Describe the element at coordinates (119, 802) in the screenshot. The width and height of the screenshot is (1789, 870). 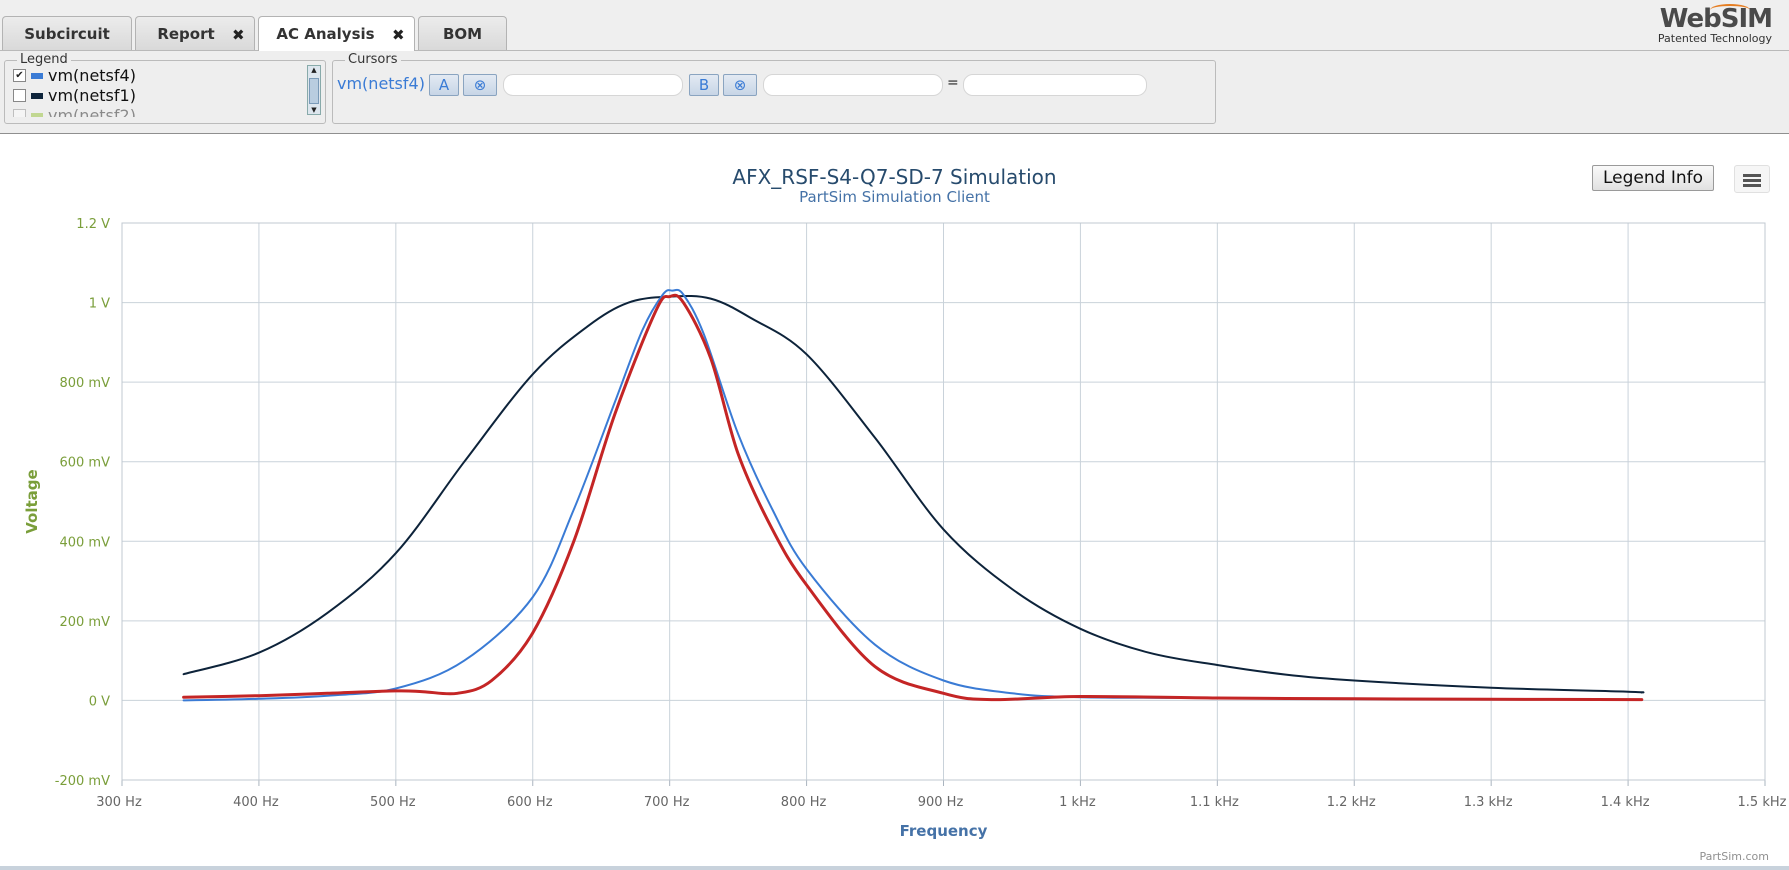
I see `x-tick-label: 300 Hz` at that location.